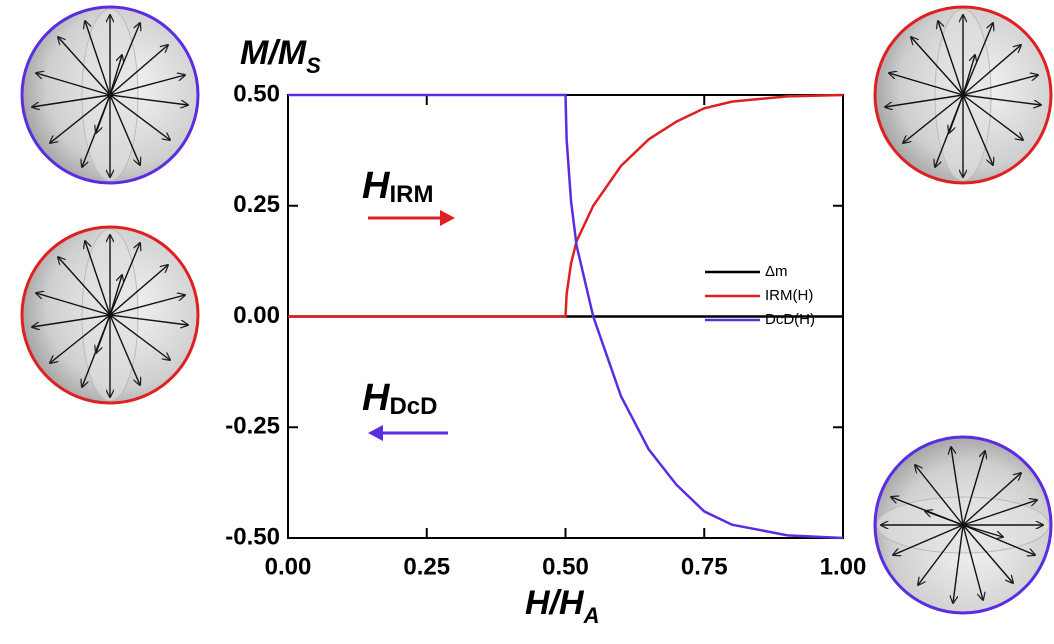 The width and height of the screenshot is (1054, 644). What do you see at coordinates (413, 406) in the screenshot?
I see `annotation-sub: DcD` at bounding box center [413, 406].